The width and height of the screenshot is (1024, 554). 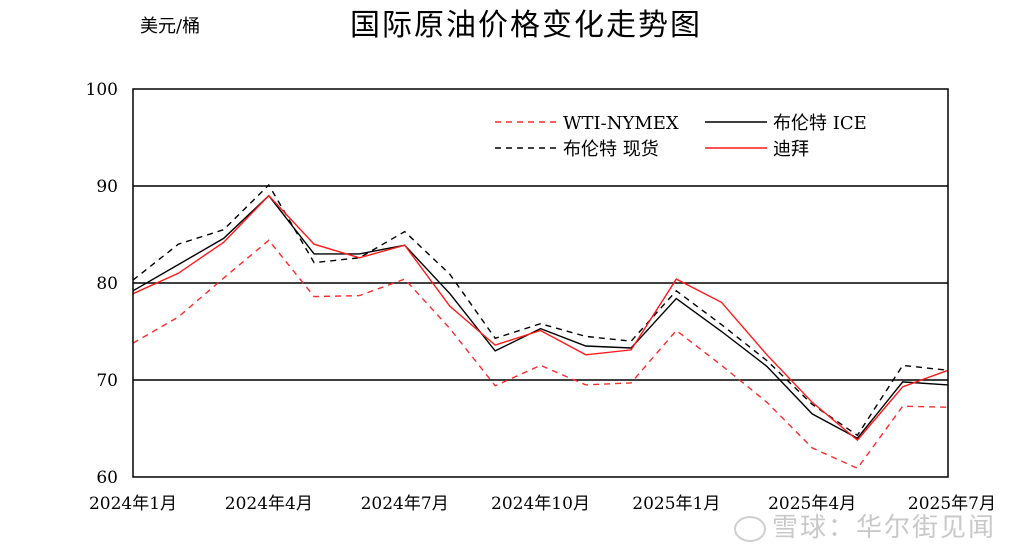 What do you see at coordinates (102, 90) in the screenshot?
I see `y-tick-label: 100` at bounding box center [102, 90].